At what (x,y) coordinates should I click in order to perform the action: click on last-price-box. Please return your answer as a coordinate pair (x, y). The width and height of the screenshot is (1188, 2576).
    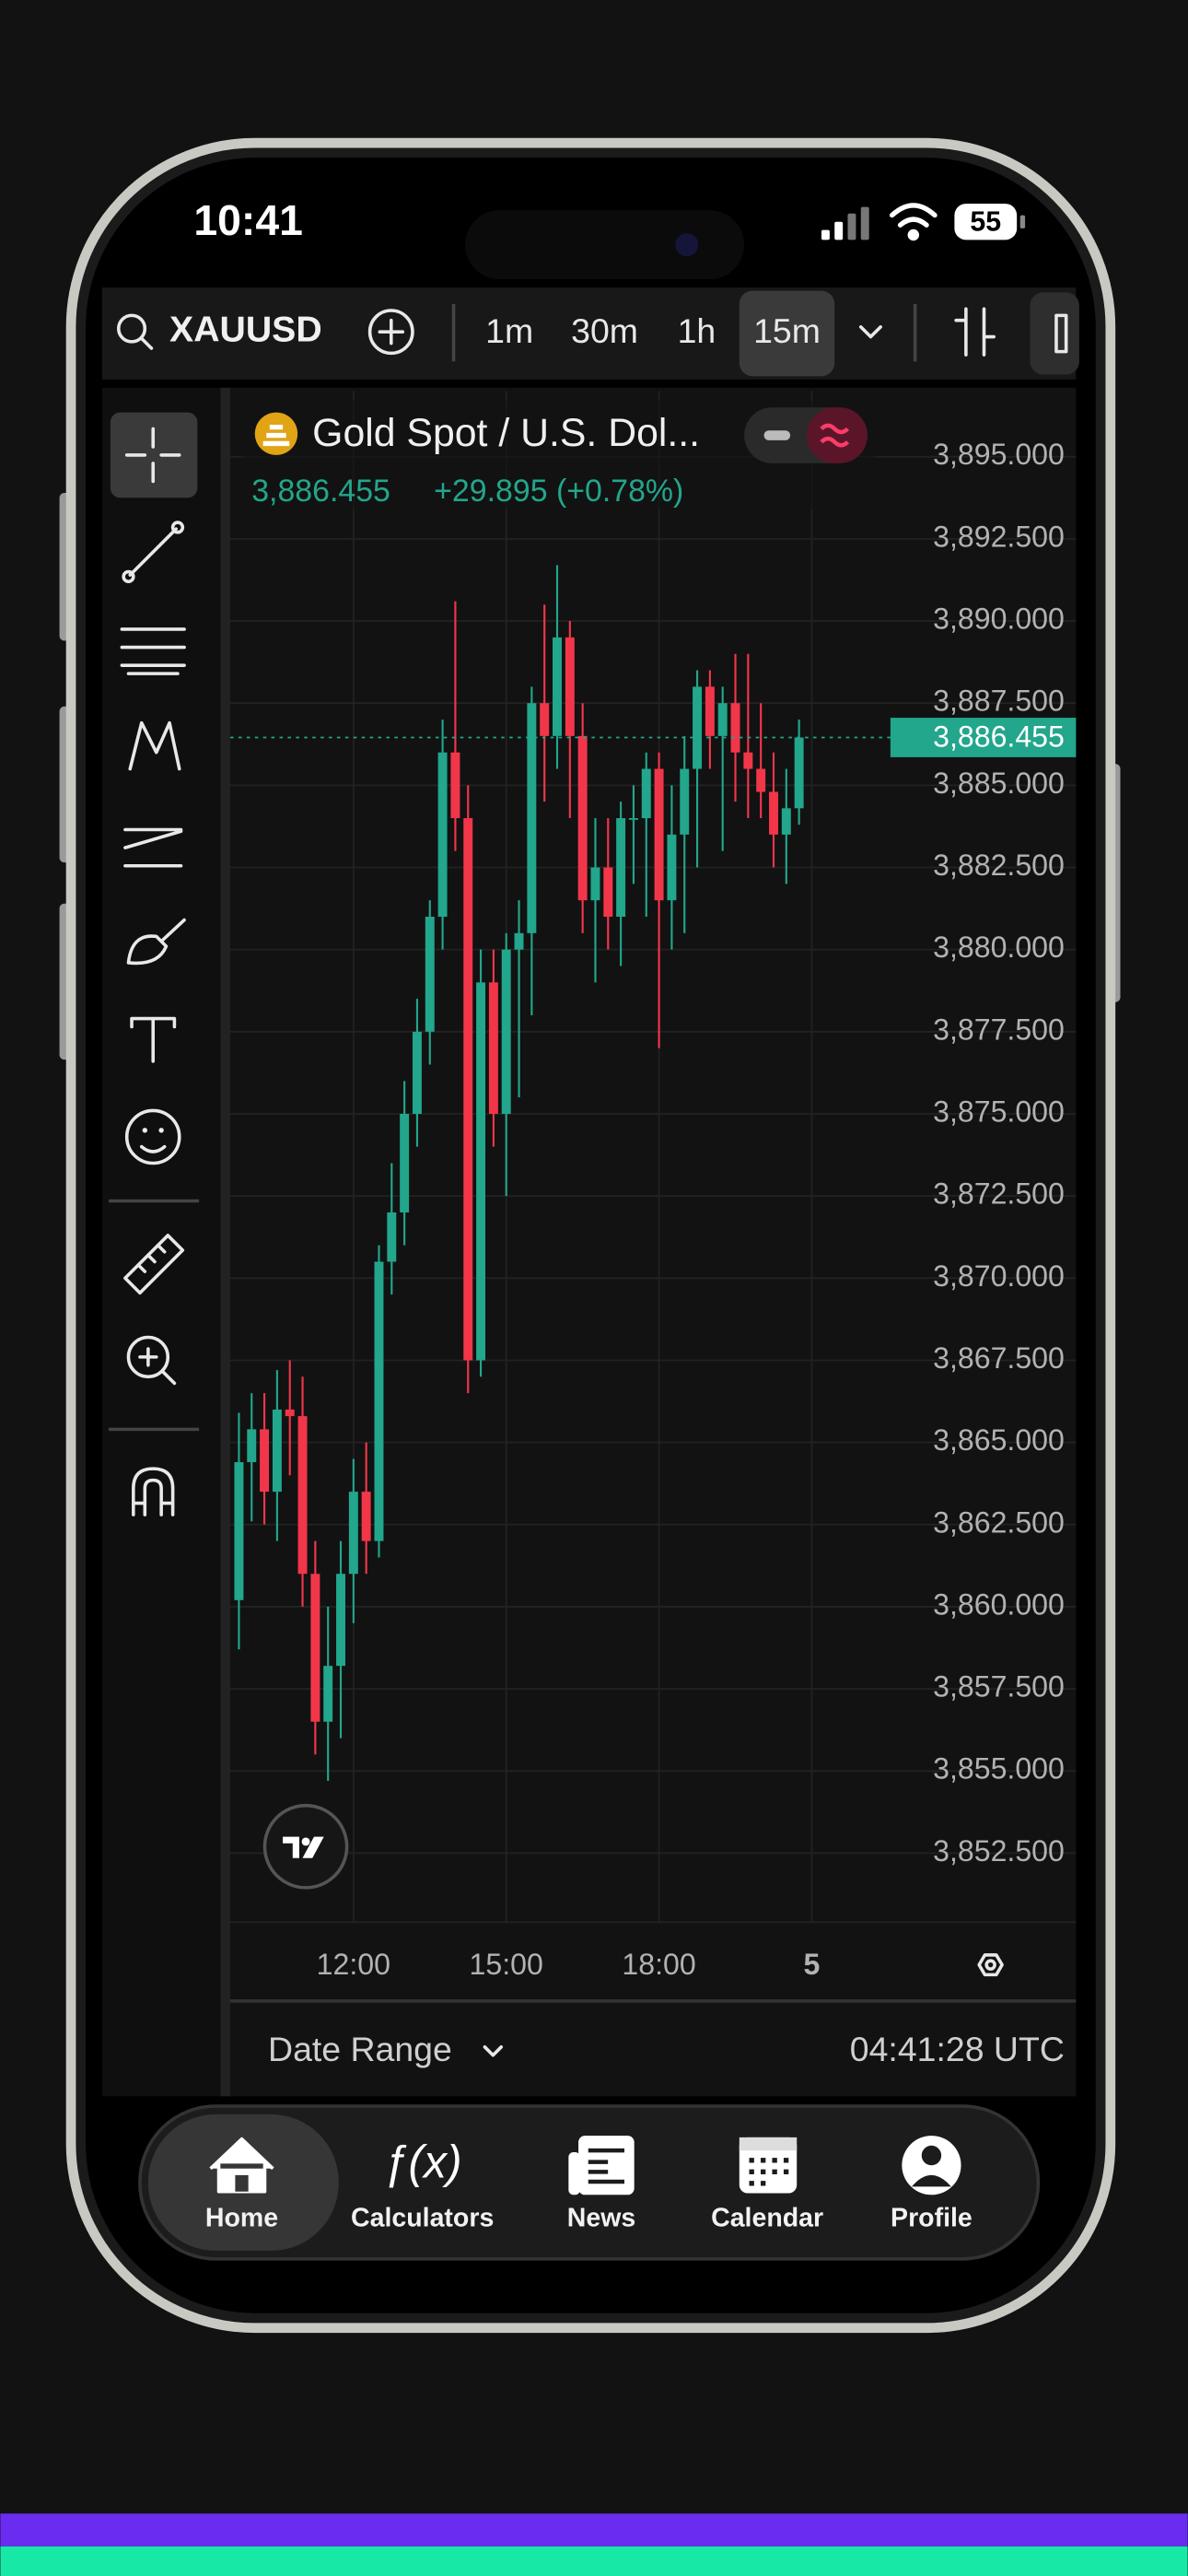
    Looking at the image, I should click on (983, 737).